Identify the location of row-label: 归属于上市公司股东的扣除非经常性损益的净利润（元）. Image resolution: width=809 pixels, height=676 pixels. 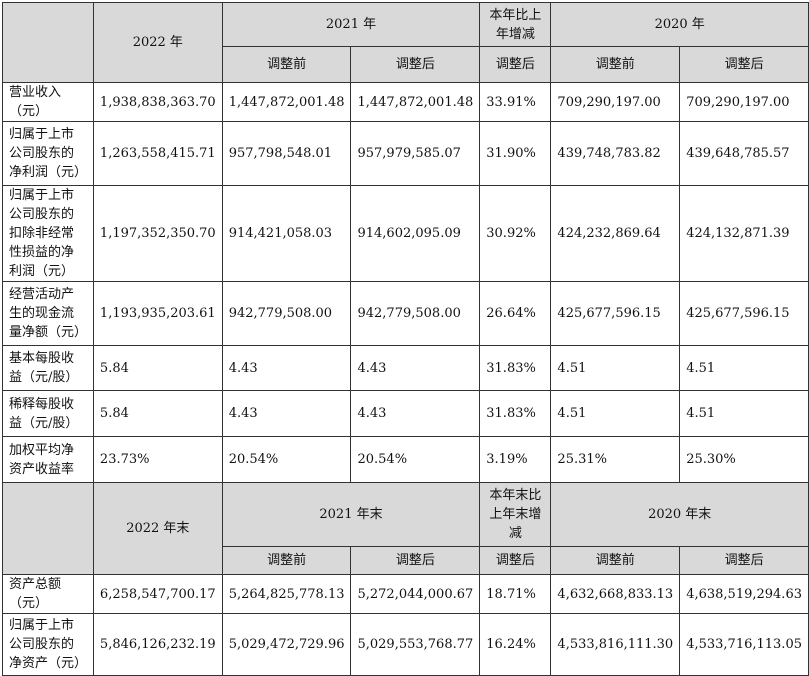
(48, 233).